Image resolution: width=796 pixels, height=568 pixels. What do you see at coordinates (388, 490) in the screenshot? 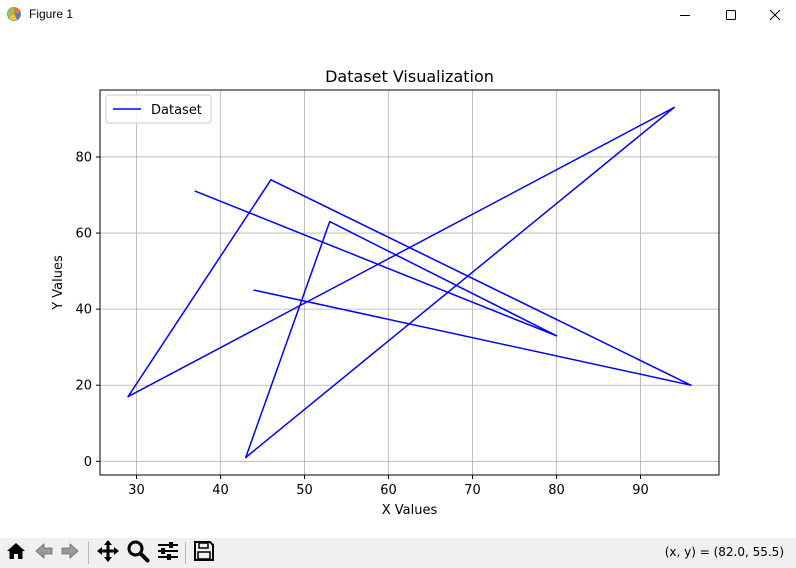
I see `x-tick-label: 60` at bounding box center [388, 490].